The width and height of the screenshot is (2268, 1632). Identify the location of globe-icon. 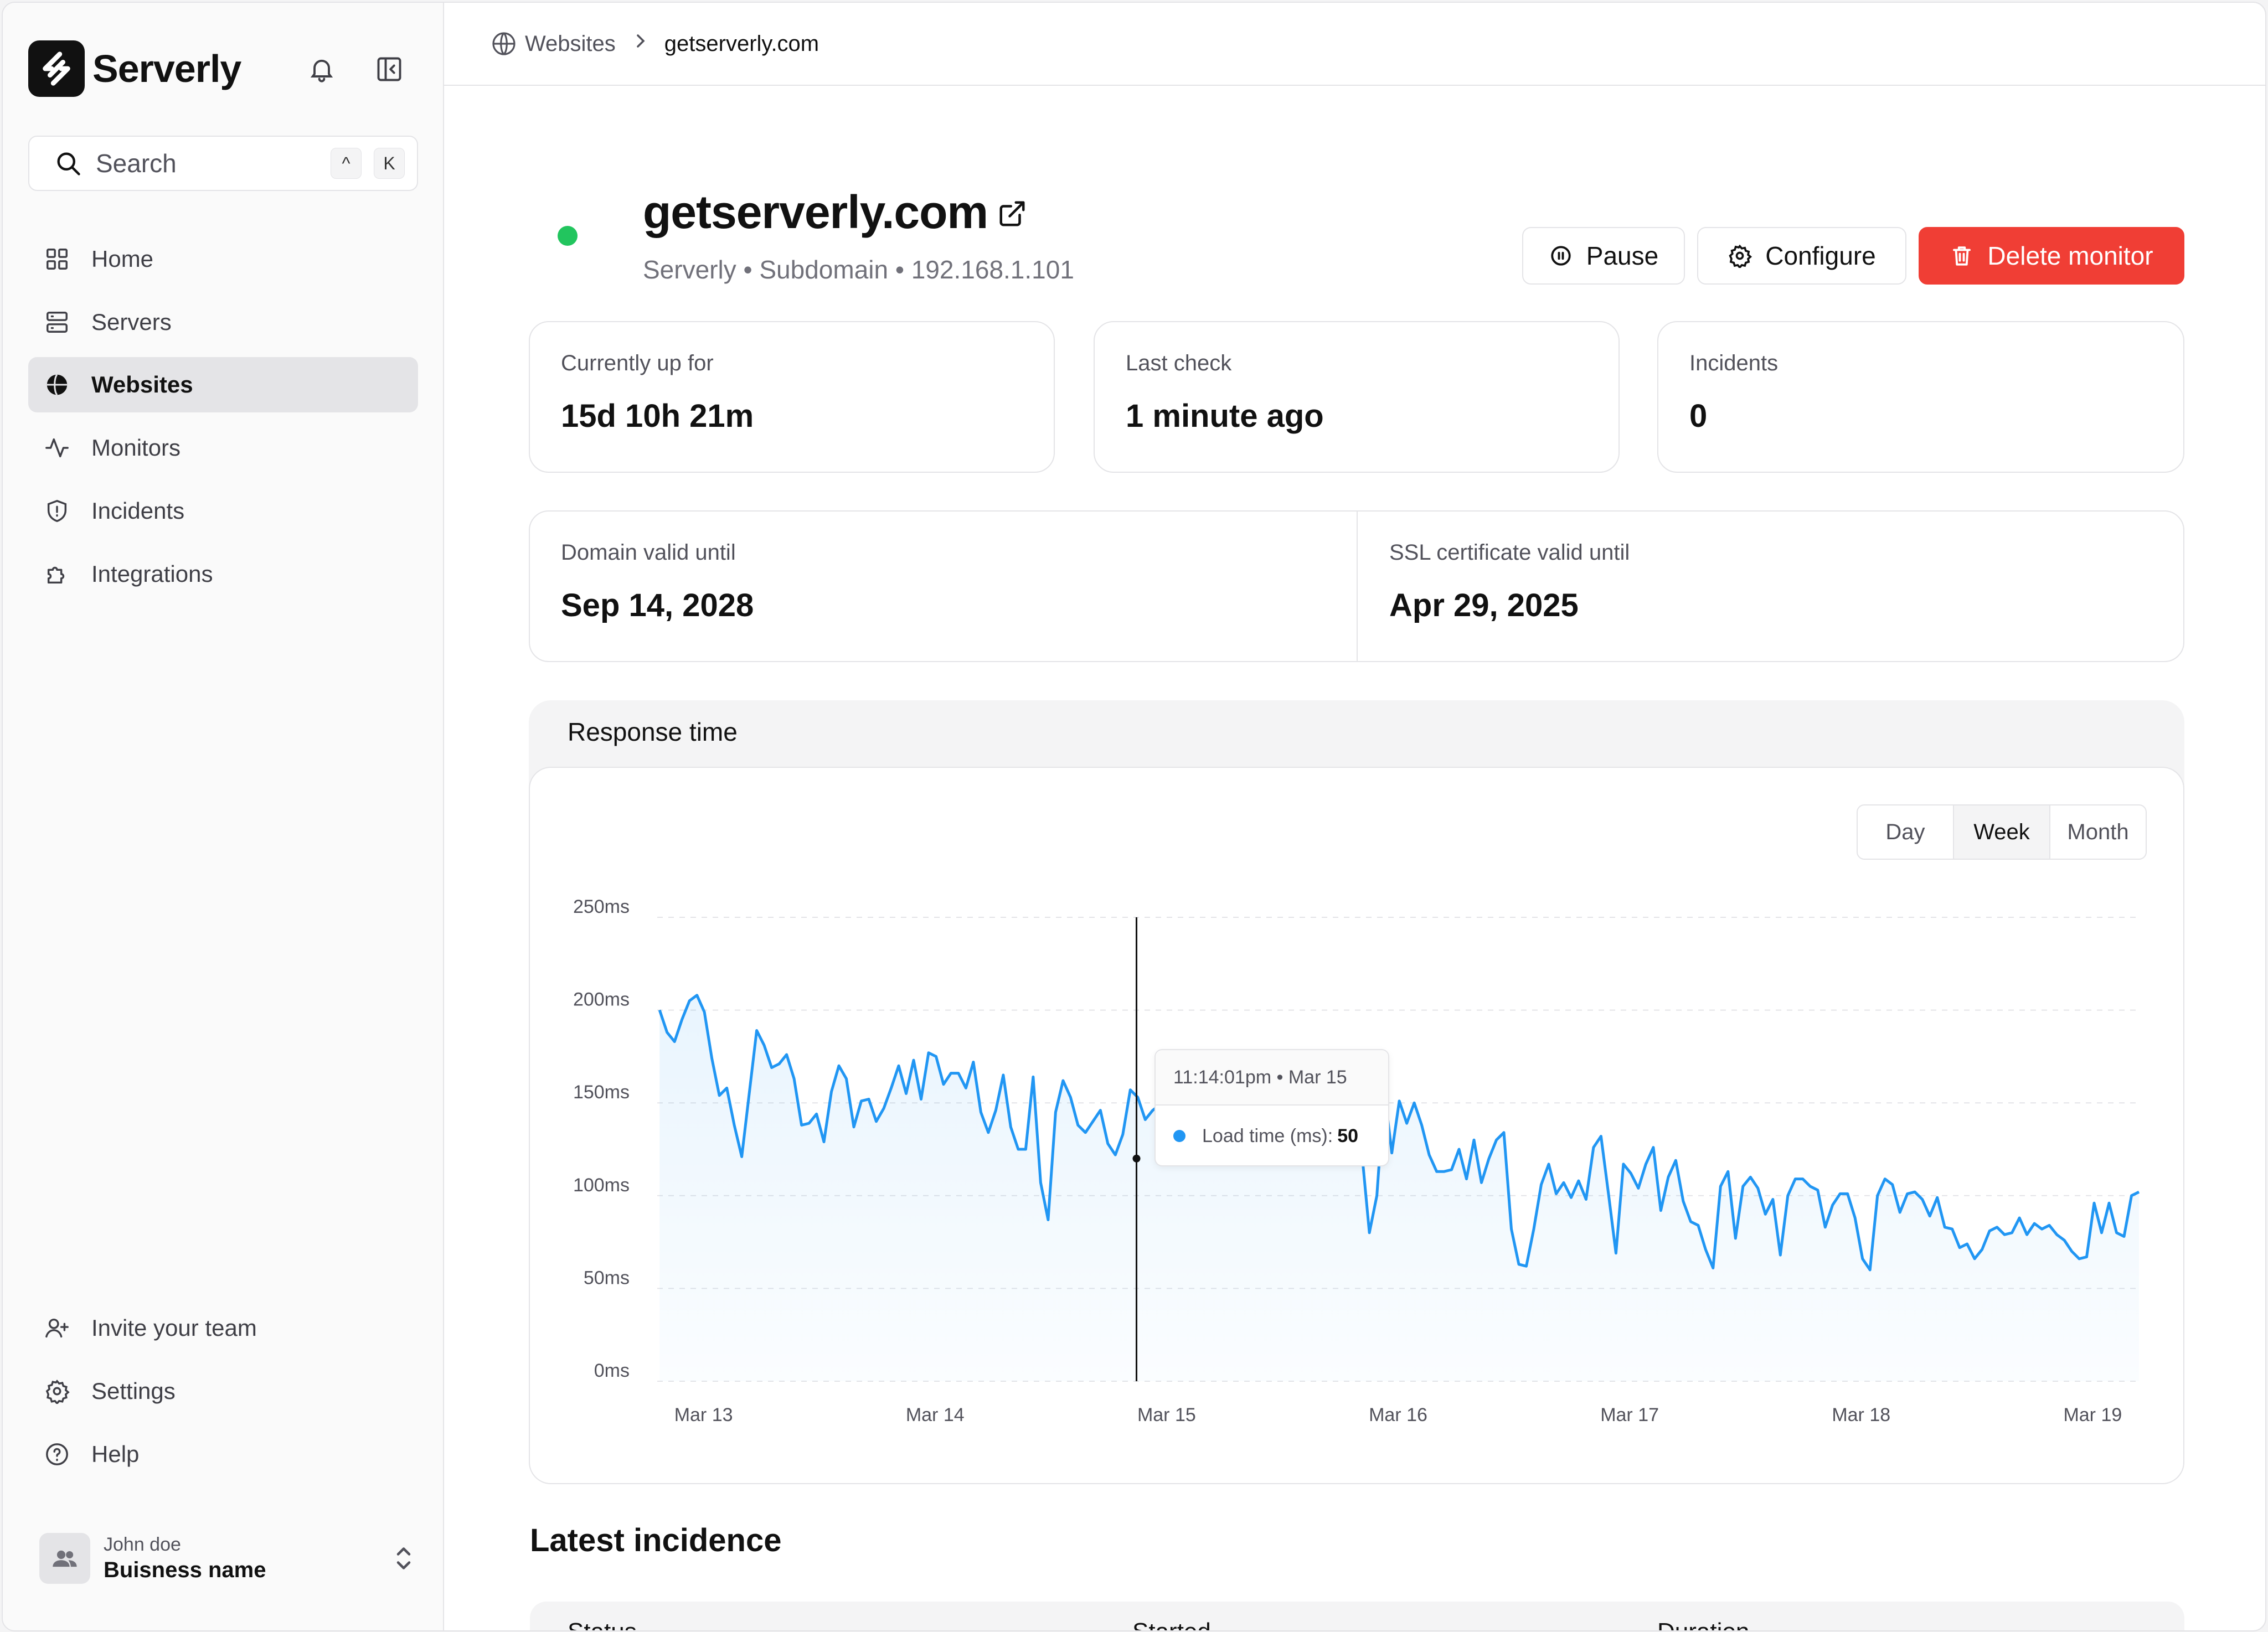
(57, 385).